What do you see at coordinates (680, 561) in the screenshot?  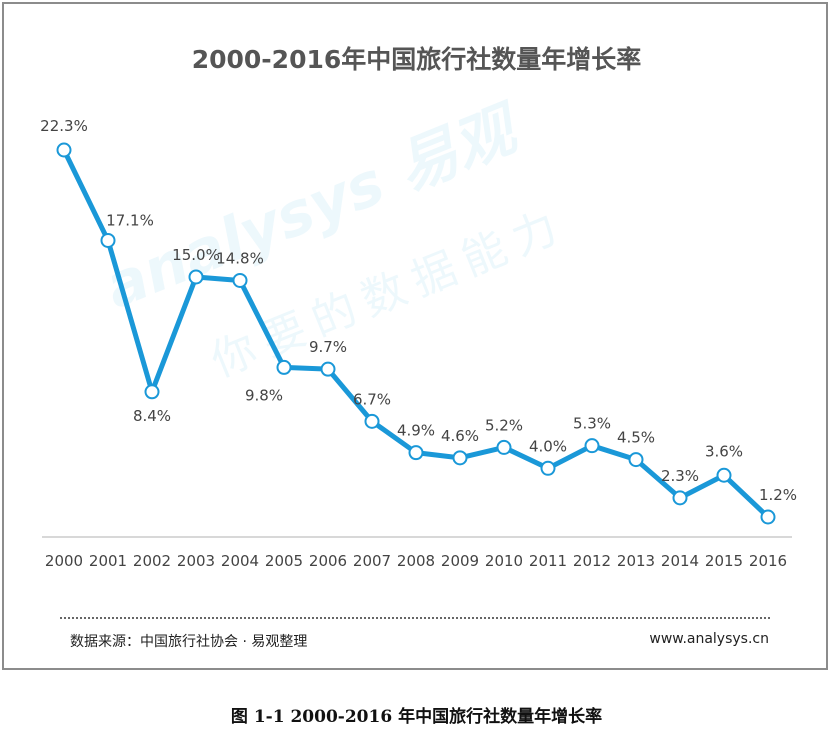 I see `x-tick-label-2014: 2014` at bounding box center [680, 561].